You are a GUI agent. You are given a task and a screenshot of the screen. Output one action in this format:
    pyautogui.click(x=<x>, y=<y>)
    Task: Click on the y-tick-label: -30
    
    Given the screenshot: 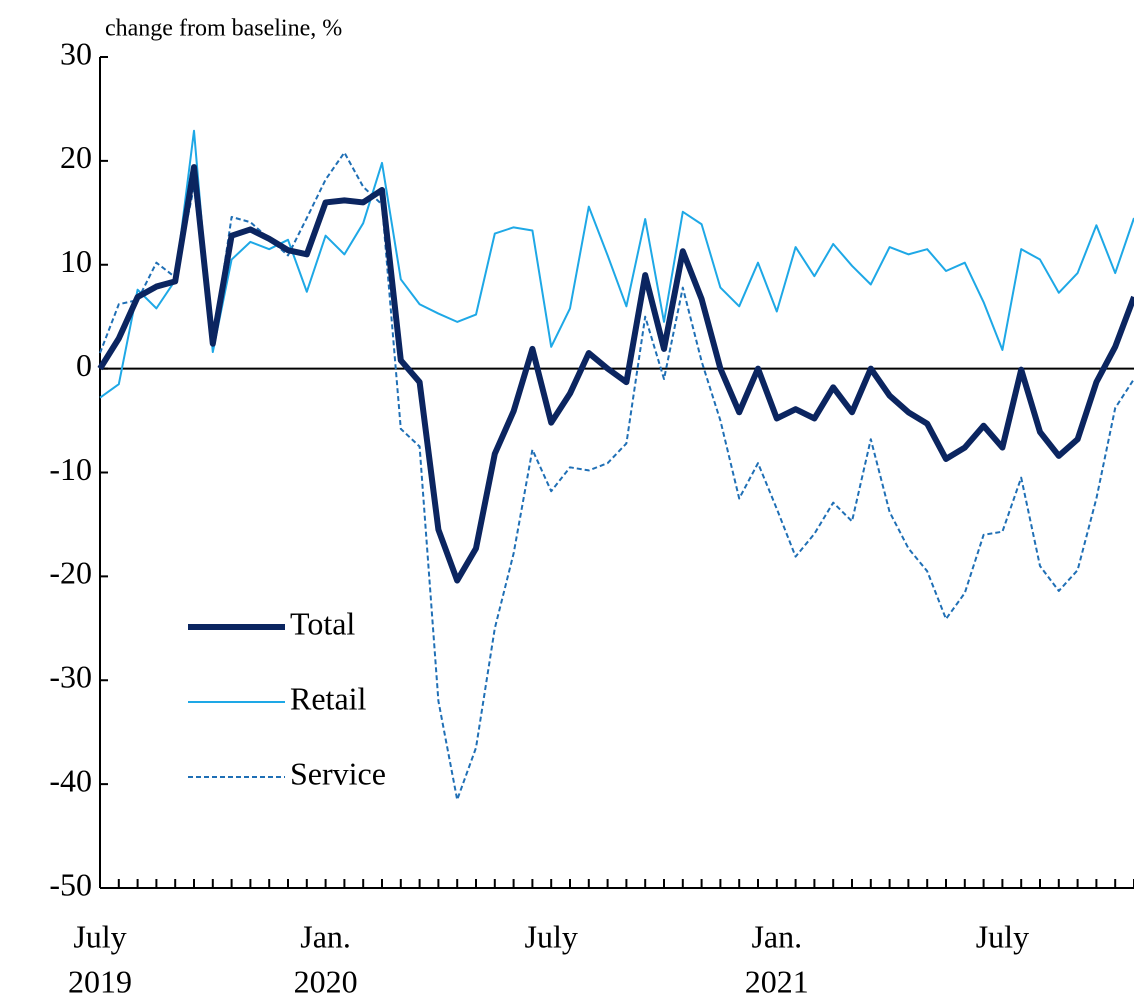 What is the action you would take?
    pyautogui.click(x=70, y=677)
    